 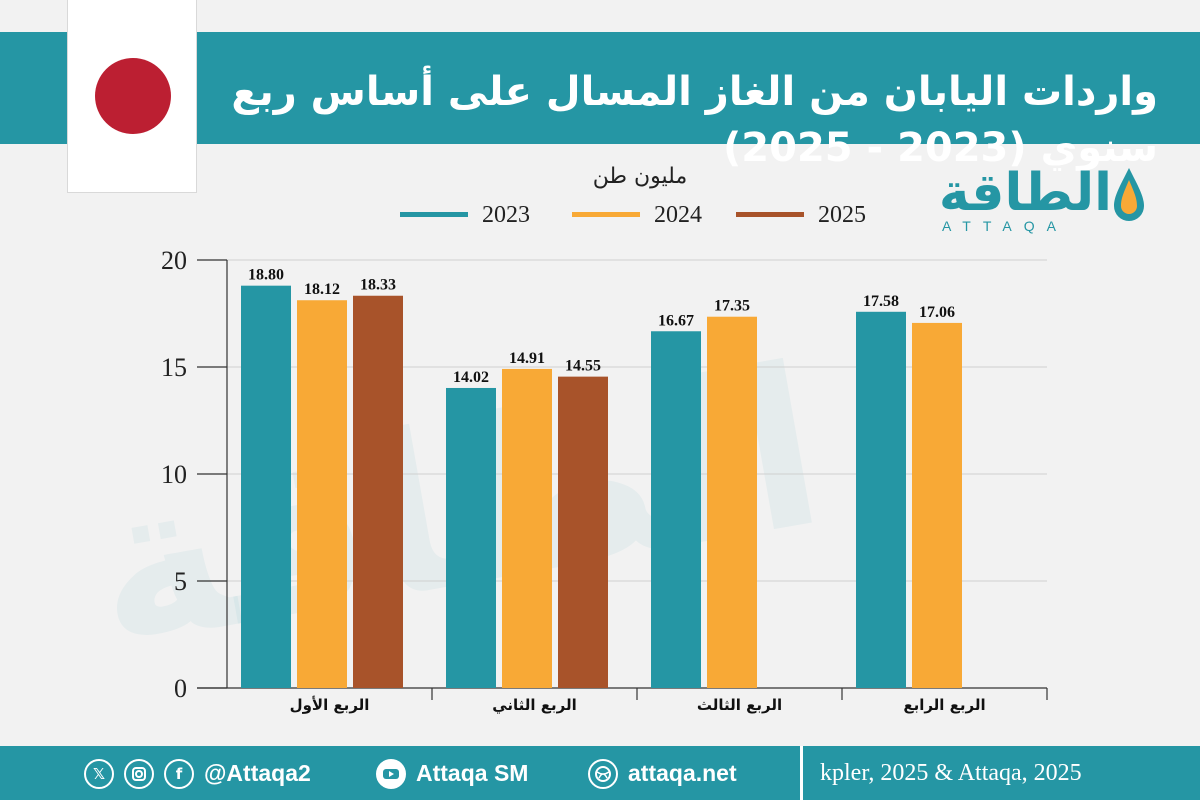 I want to click on category-label: الربع الأول, so click(x=330, y=705).